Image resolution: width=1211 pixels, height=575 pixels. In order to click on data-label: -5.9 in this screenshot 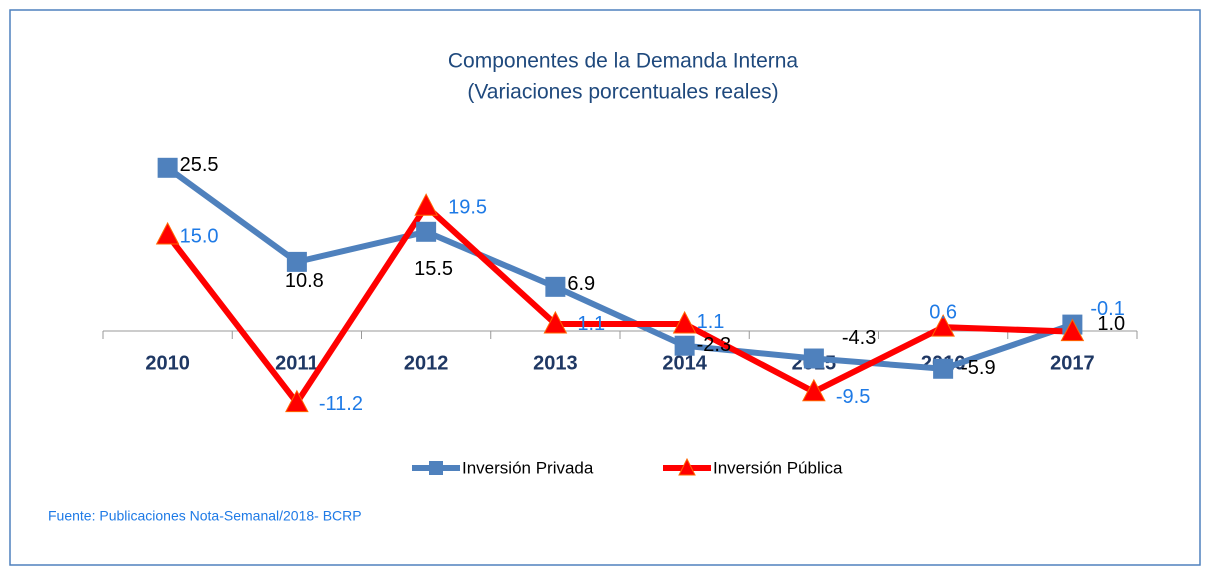, I will do `click(978, 368)`.